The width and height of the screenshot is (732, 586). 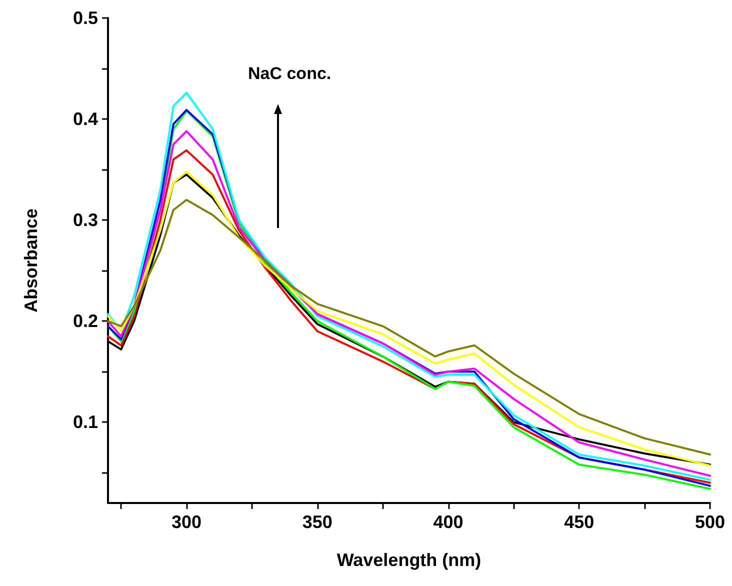 I want to click on y-tick-label: 0.3, so click(x=85, y=220).